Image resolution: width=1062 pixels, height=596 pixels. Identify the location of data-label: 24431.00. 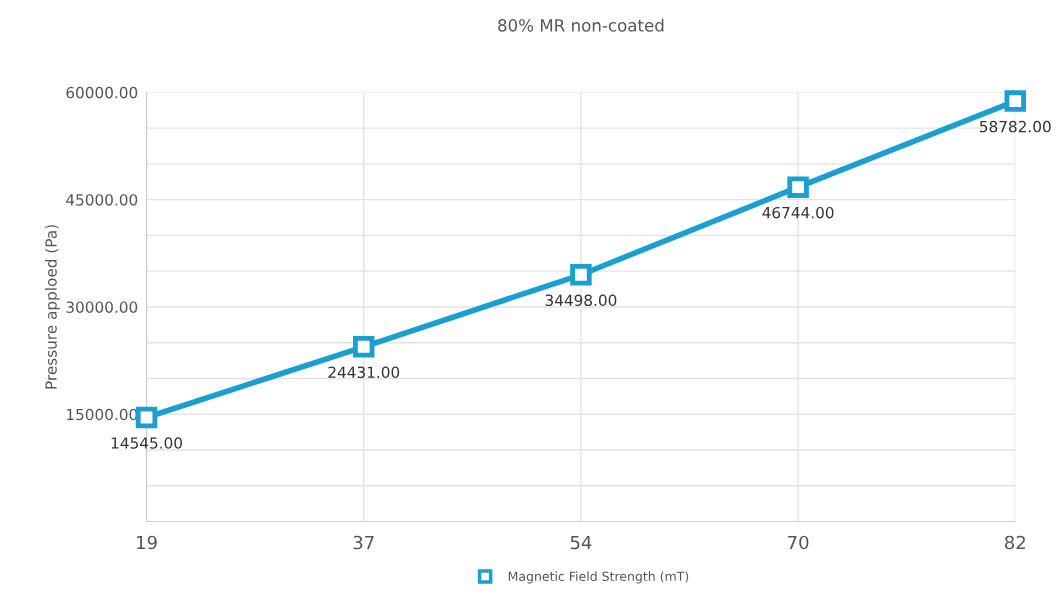
(364, 372).